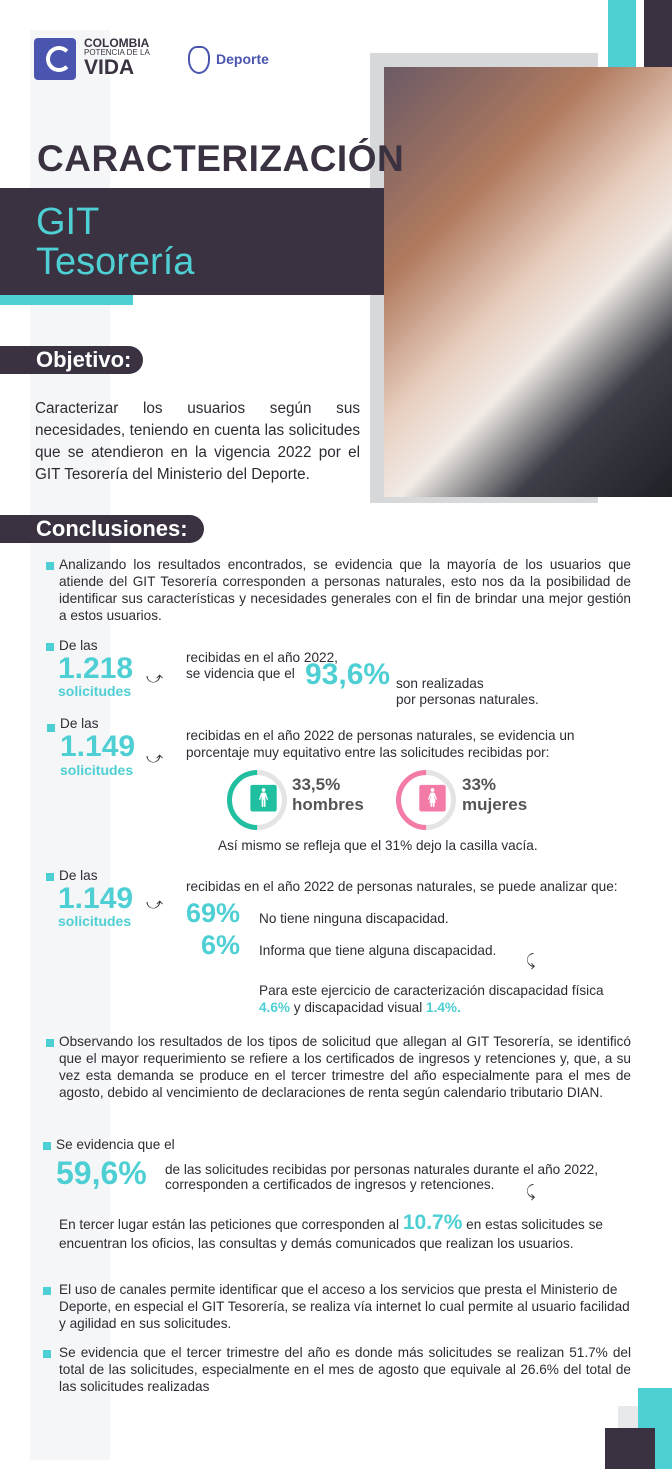 This screenshot has height=1469, width=672. I want to click on colombia-logo-icon, so click(55, 59).